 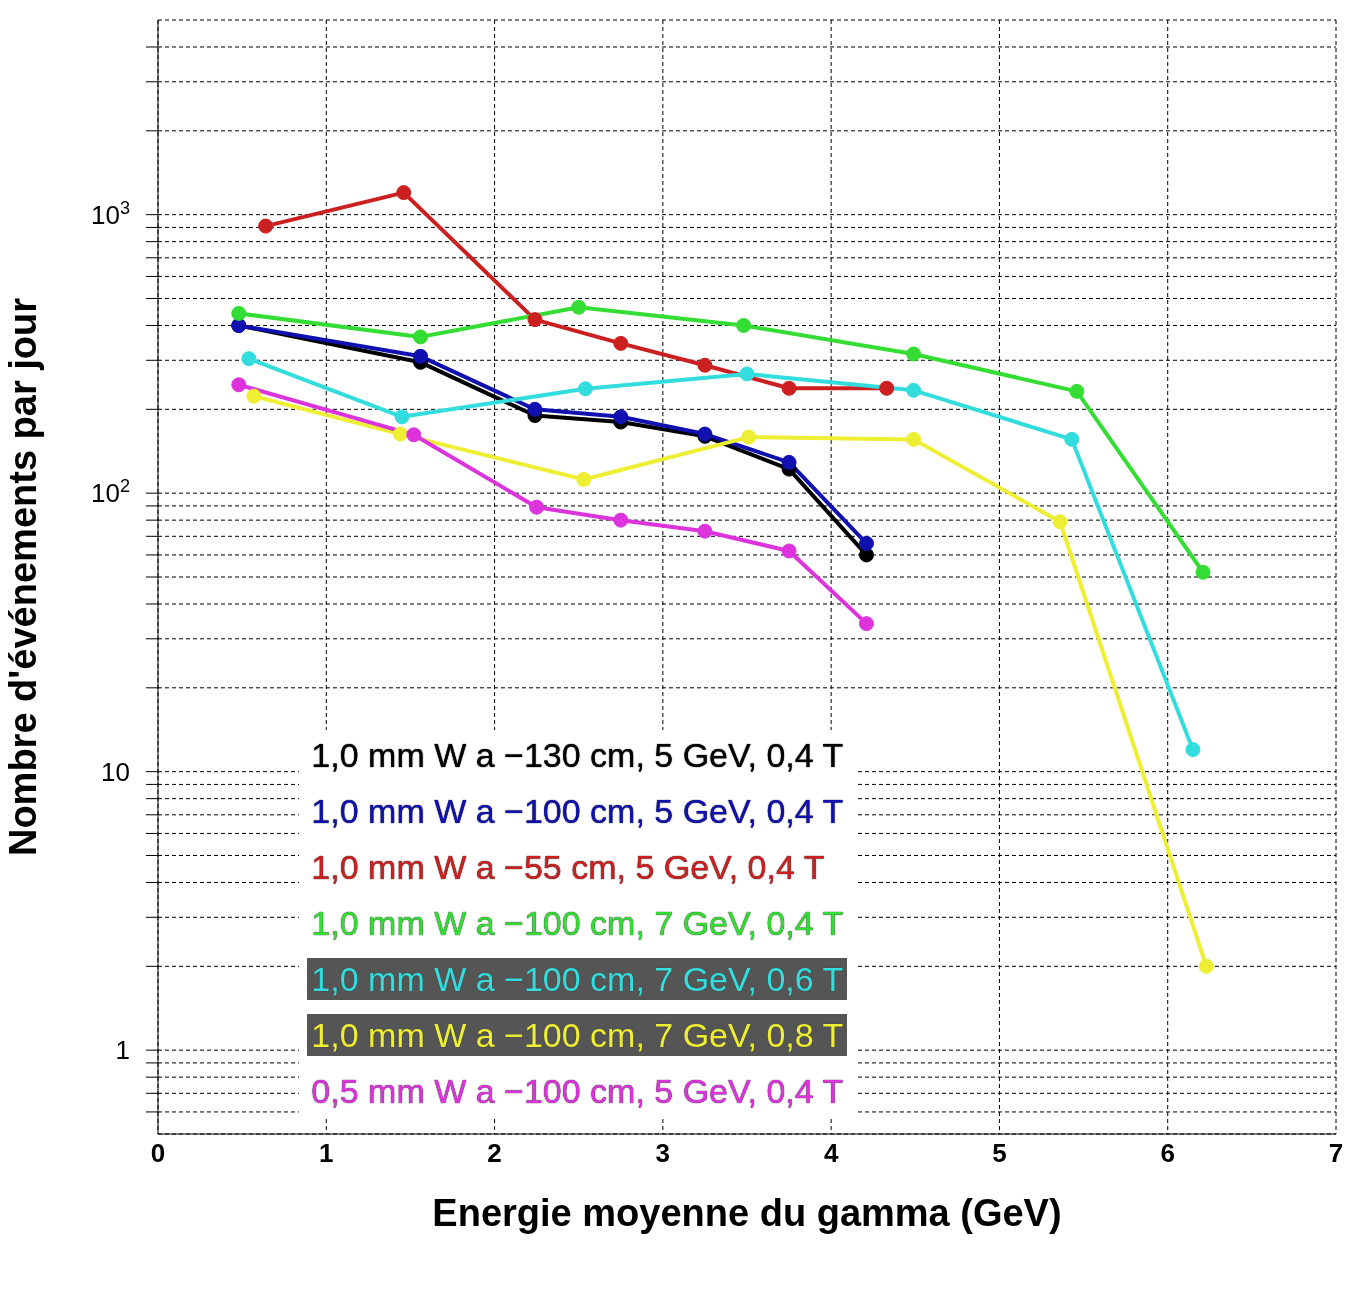 I want to click on text: 1,0 mm W a −100 cm, 7 GeV, 0,4 T, so click(x=577, y=924).